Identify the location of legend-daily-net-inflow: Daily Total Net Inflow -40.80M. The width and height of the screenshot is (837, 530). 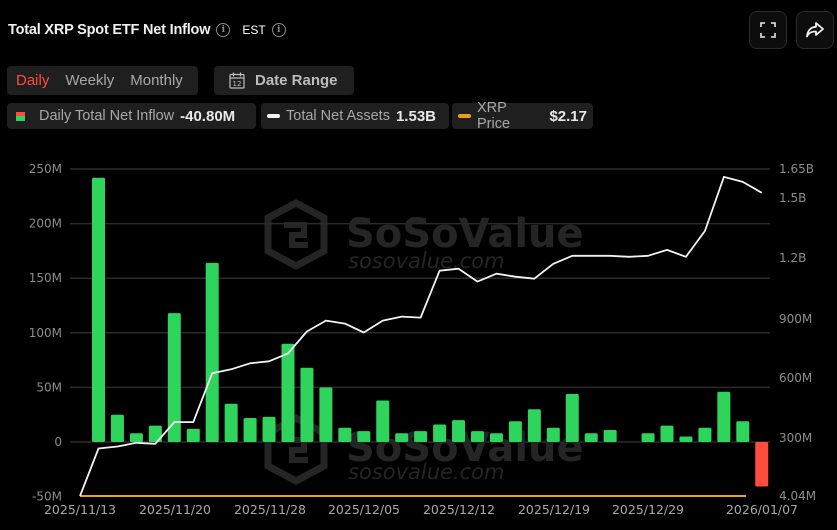
(131, 116).